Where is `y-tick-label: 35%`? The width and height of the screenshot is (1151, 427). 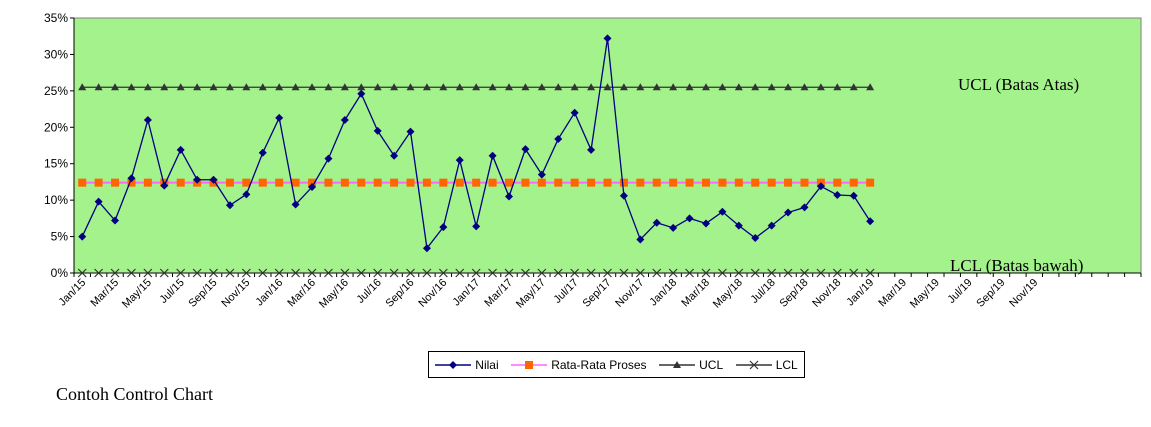 y-tick-label: 35% is located at coordinates (56, 18).